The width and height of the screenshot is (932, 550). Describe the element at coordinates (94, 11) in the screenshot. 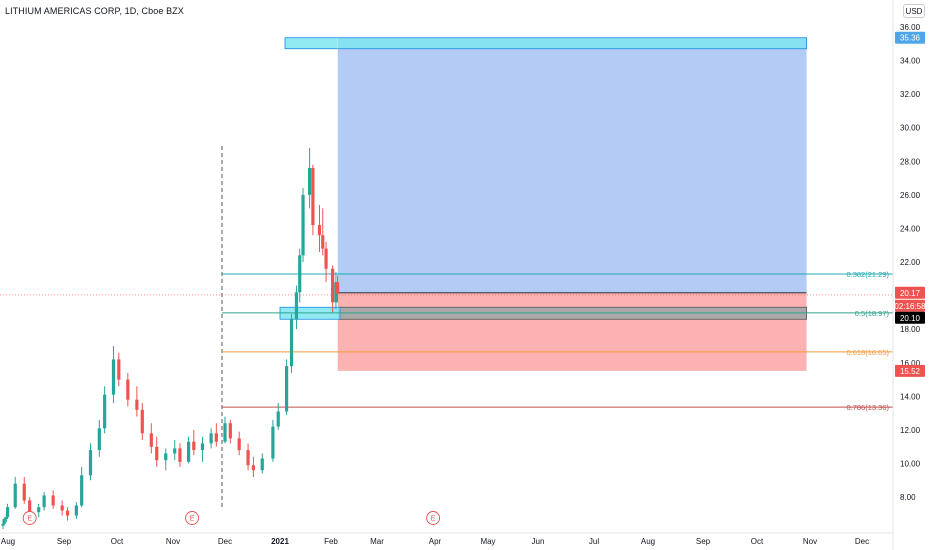

I see `chart-title: LITHIUM AMERICAS CORP, 1D, Cboe BZX` at that location.